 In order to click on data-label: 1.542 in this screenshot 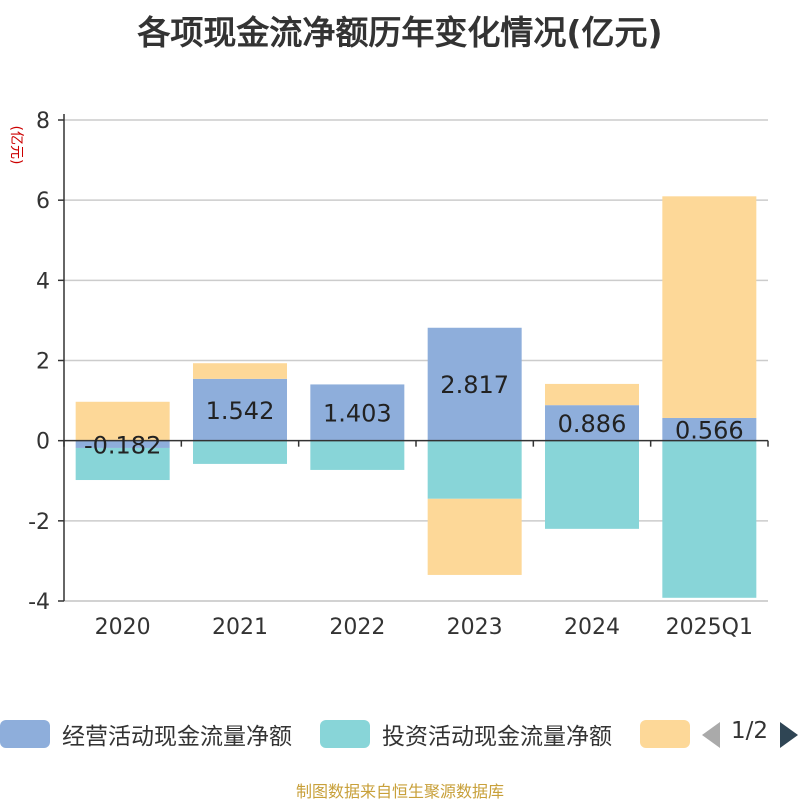, I will do `click(240, 411)`.